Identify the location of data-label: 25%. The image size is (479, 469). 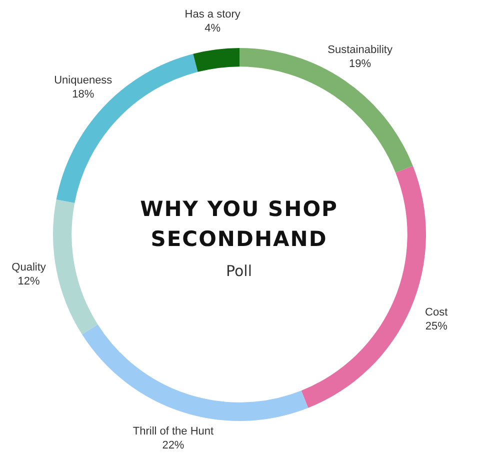
(436, 326).